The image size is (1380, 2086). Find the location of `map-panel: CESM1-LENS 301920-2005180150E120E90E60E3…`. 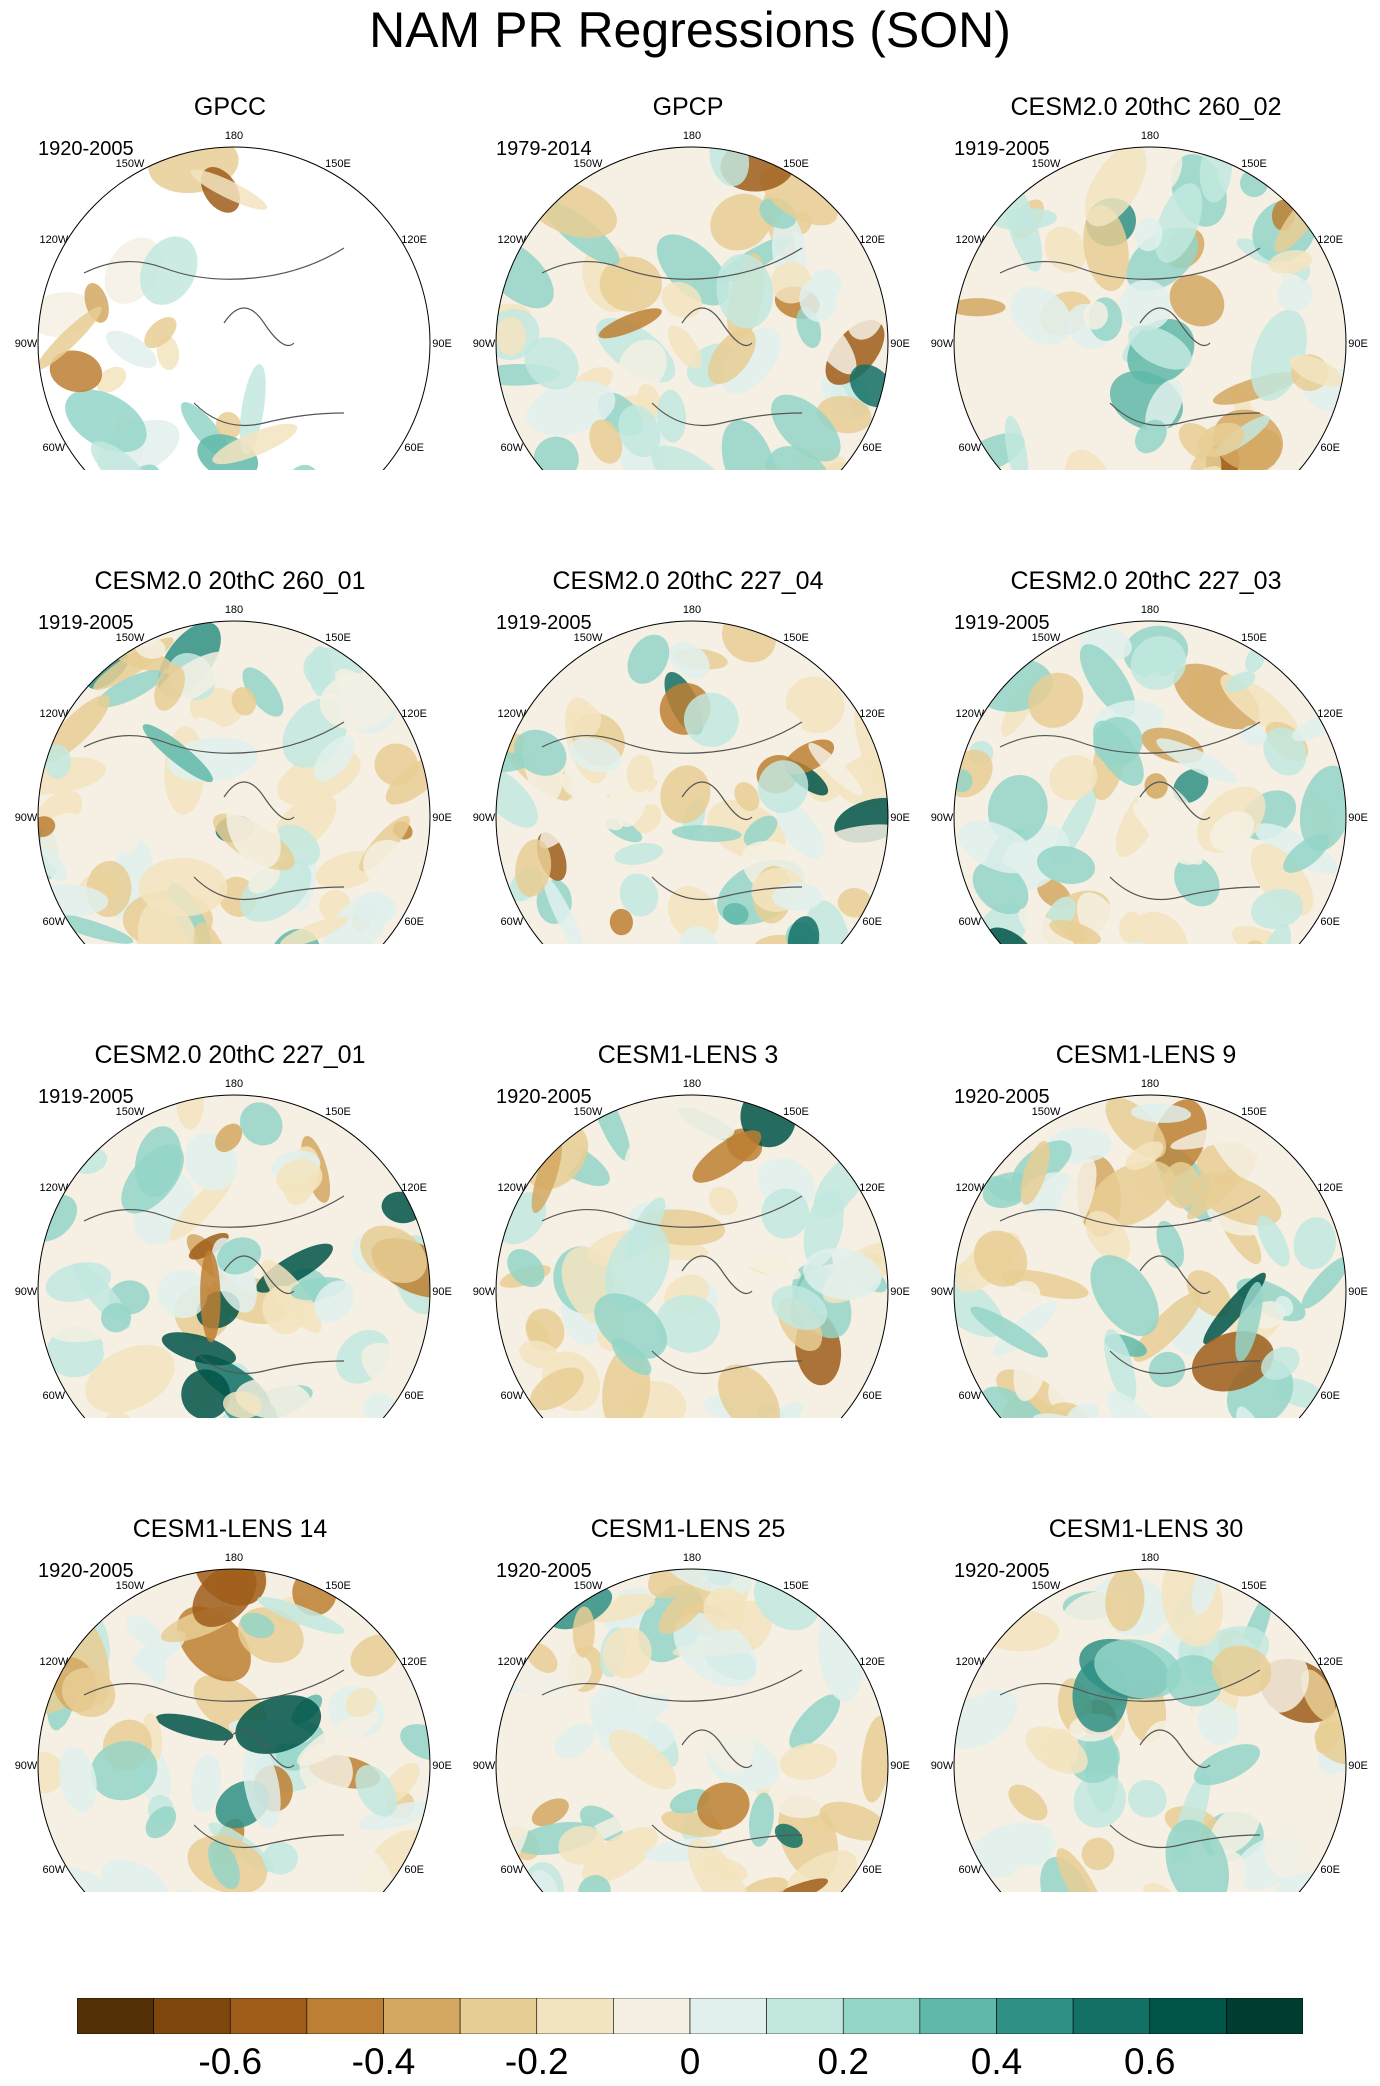

map-panel: CESM1-LENS 301920-2005180150E120E90E60E3… is located at coordinates (1146, 1657).